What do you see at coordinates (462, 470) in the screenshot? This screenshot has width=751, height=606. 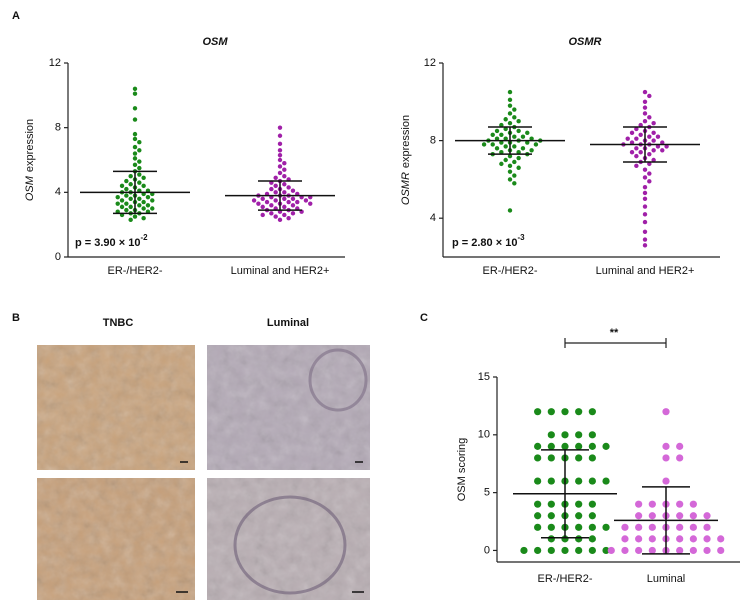 I see `y-axis-label: OSM scoring` at bounding box center [462, 470].